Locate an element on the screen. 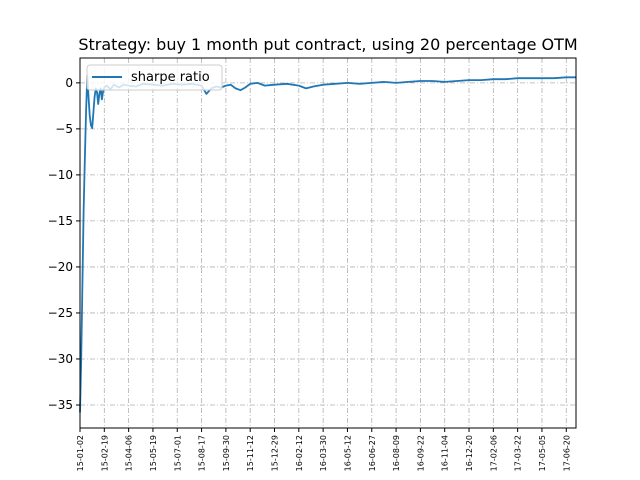 This screenshot has width=640, height=480. x-tick-label: 15-04-06 is located at coordinates (129, 453).